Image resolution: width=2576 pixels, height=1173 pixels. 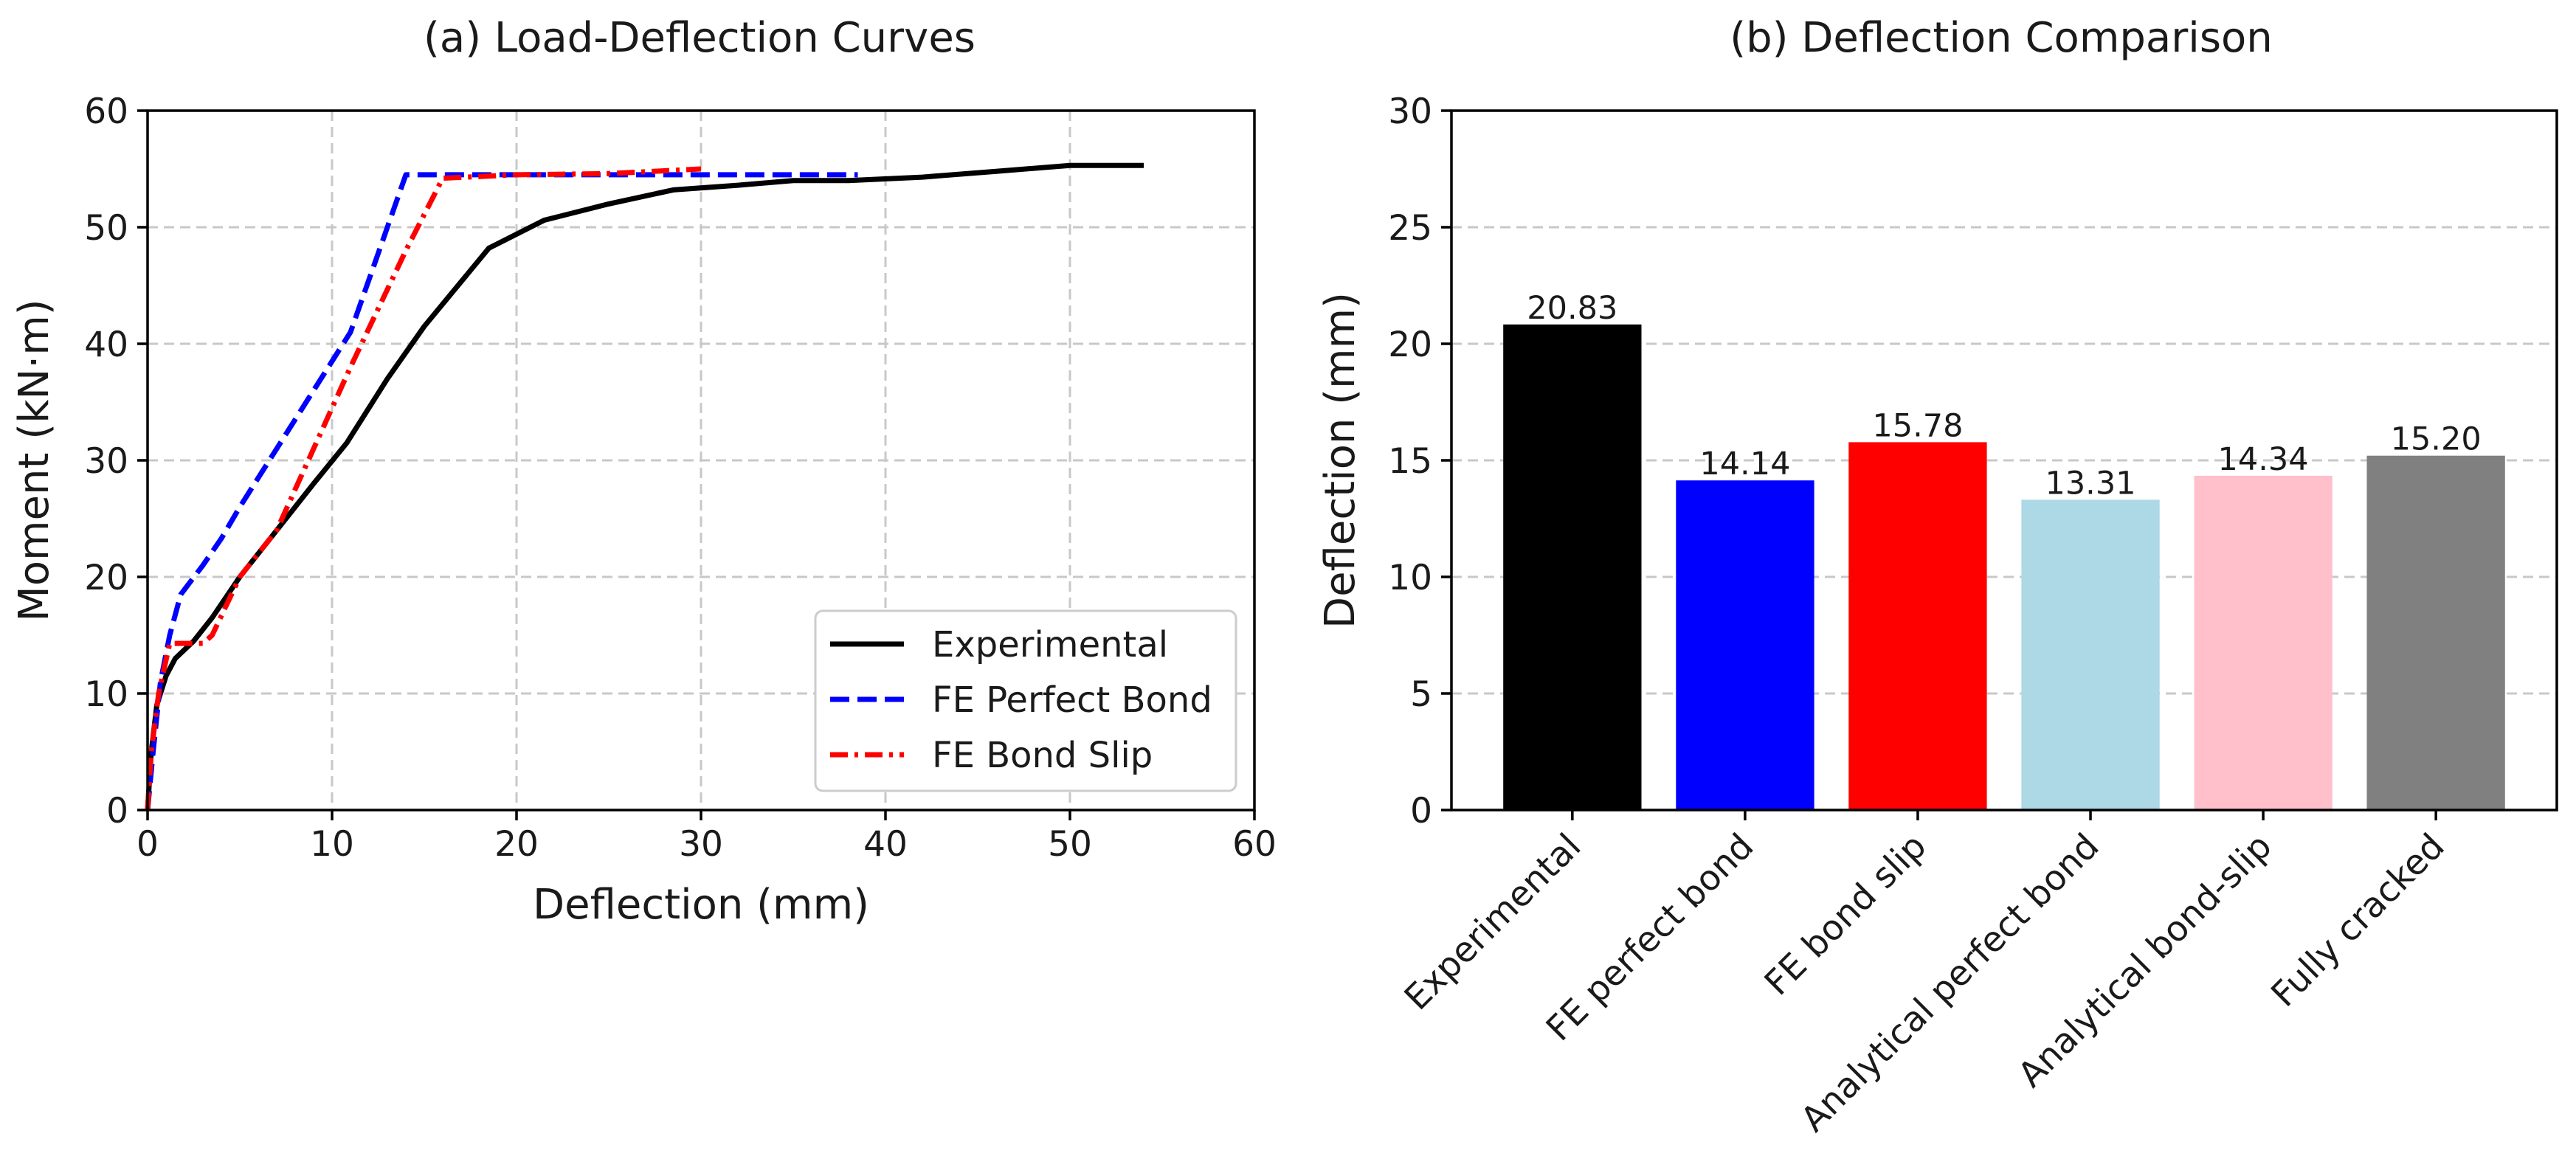 I want to click on legend-label-fe-perfect-bond: FE Perfect Bond, so click(x=1072, y=700).